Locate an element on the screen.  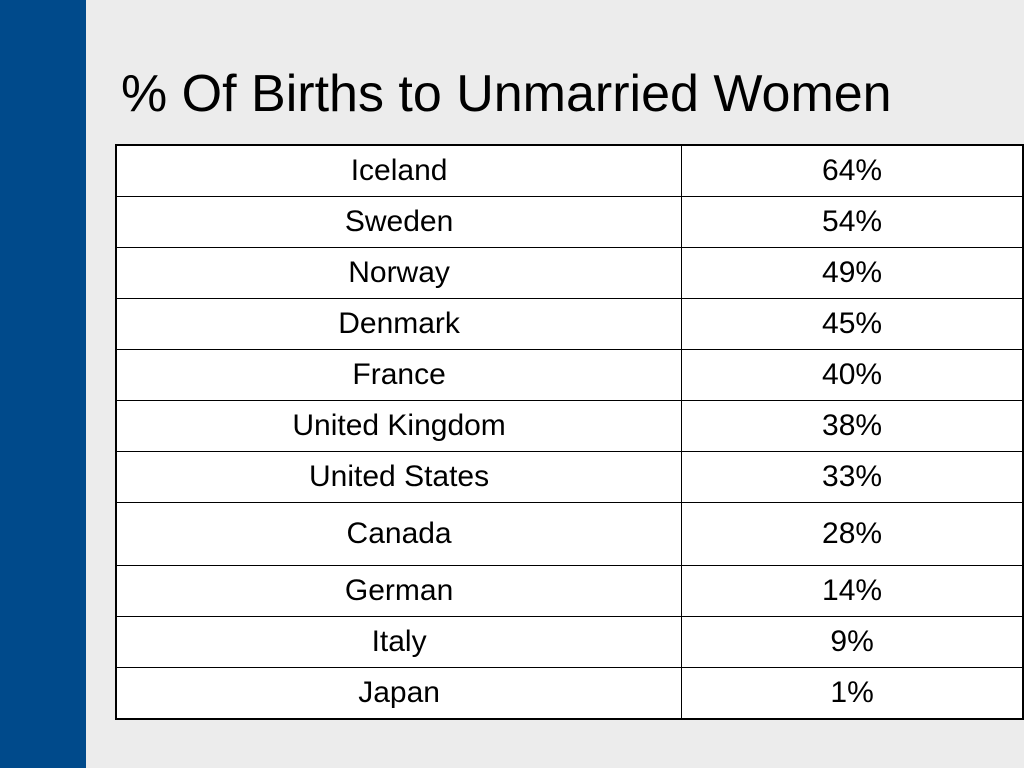
table-row: United Kingdom 38% is located at coordinates (569, 426).